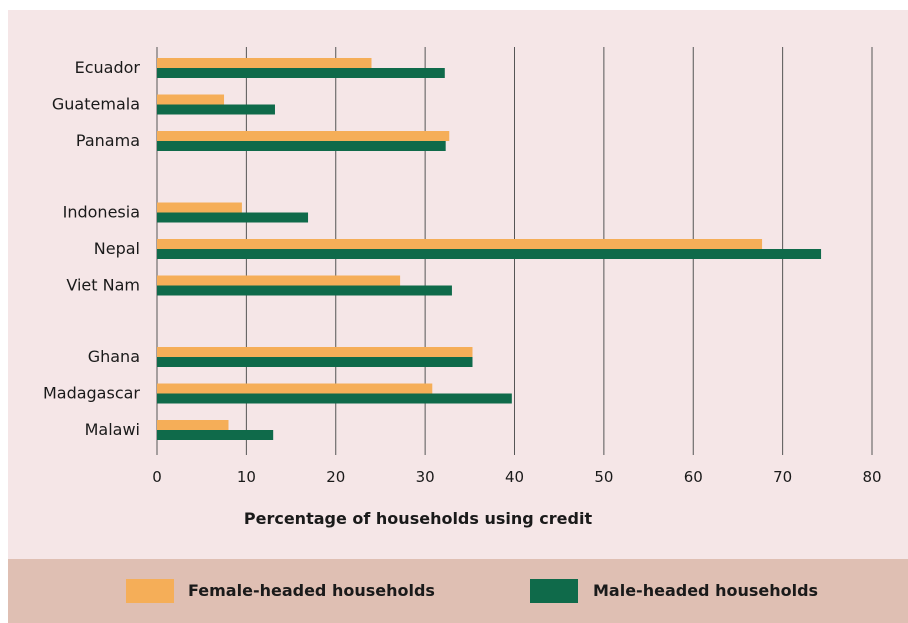  What do you see at coordinates (216, 109) in the screenshot?
I see `bar-male-guatemala` at bounding box center [216, 109].